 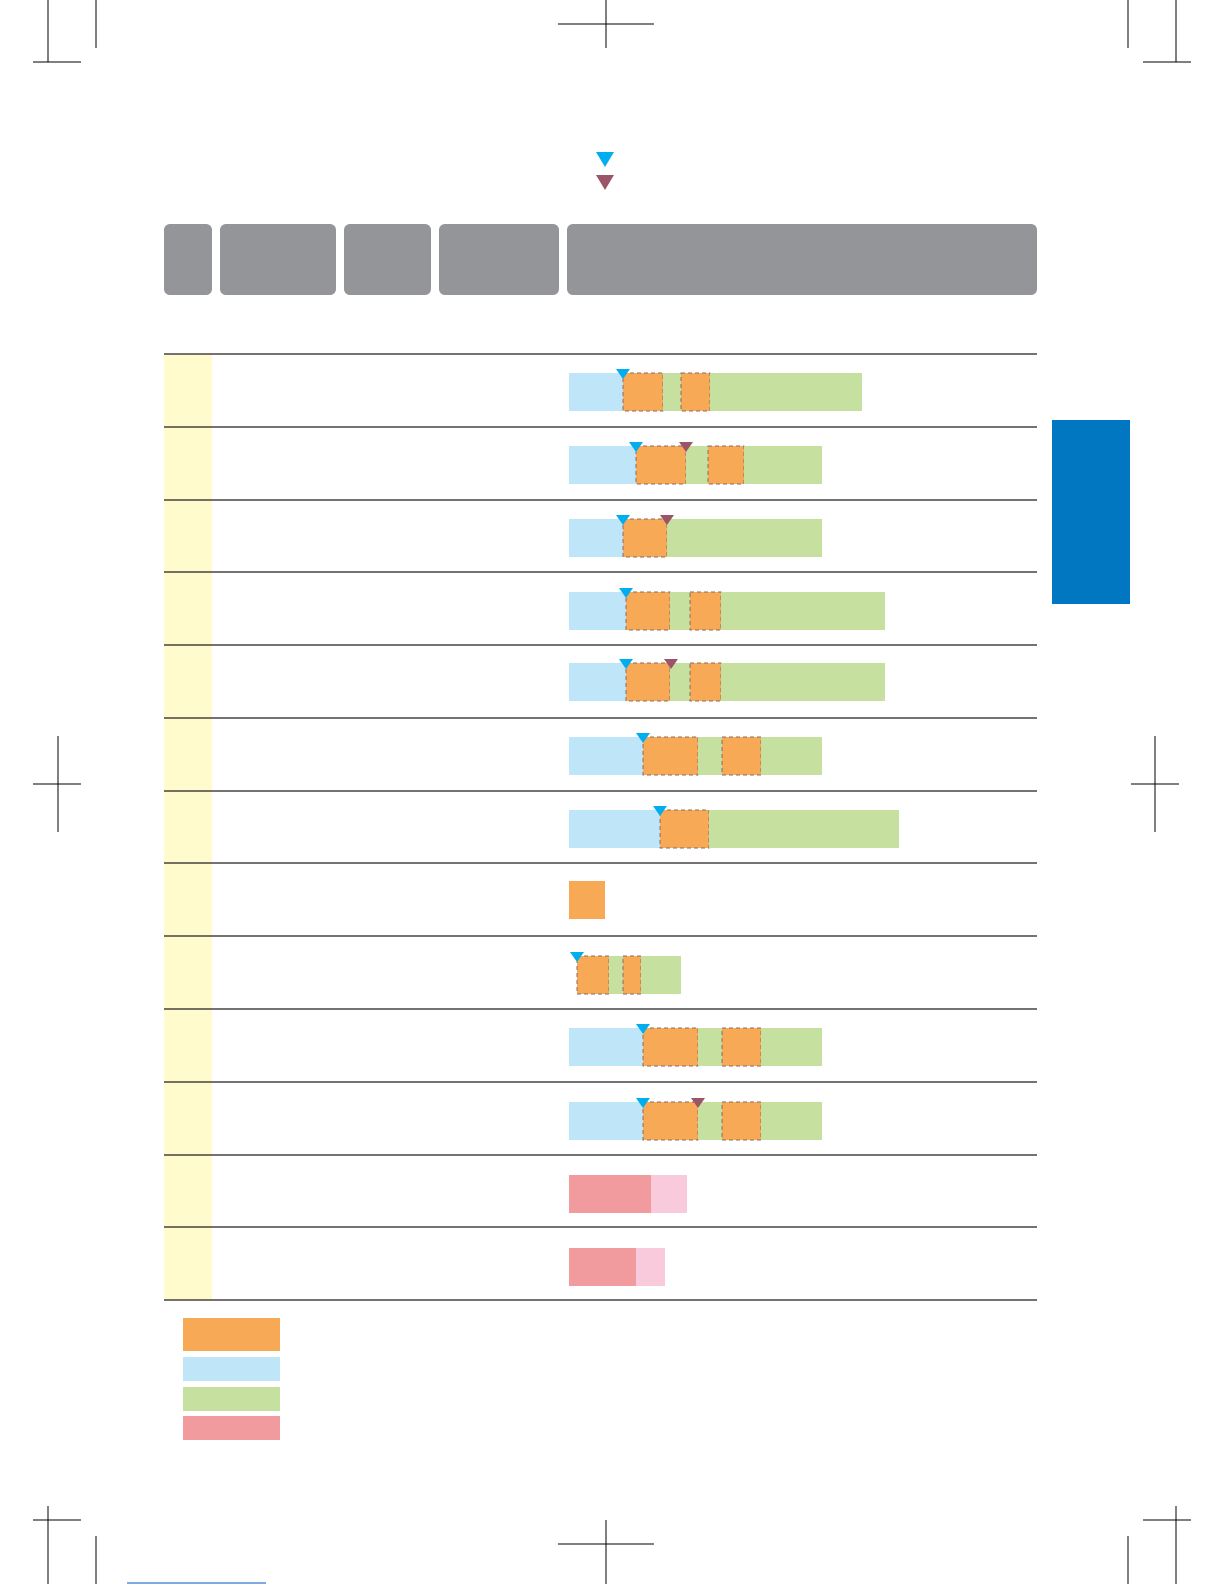 I want to click on legend-marker-cyan, so click(x=605, y=159).